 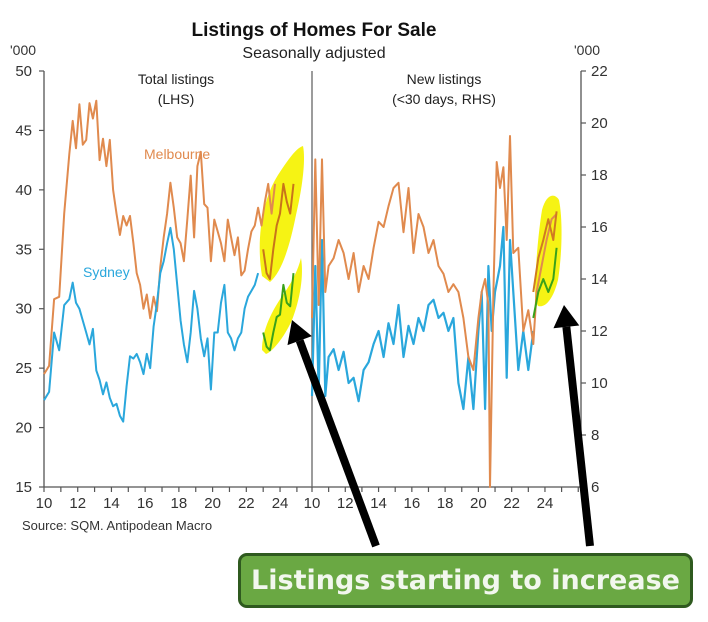 I want to click on right-y-tick-label: 20, so click(x=599, y=123).